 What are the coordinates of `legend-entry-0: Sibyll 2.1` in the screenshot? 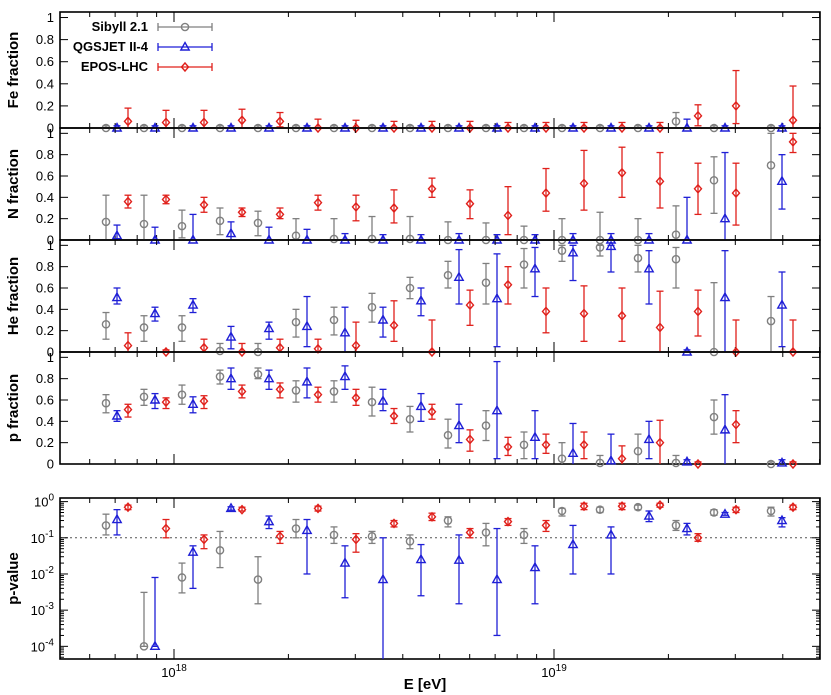 It's located at (152, 26).